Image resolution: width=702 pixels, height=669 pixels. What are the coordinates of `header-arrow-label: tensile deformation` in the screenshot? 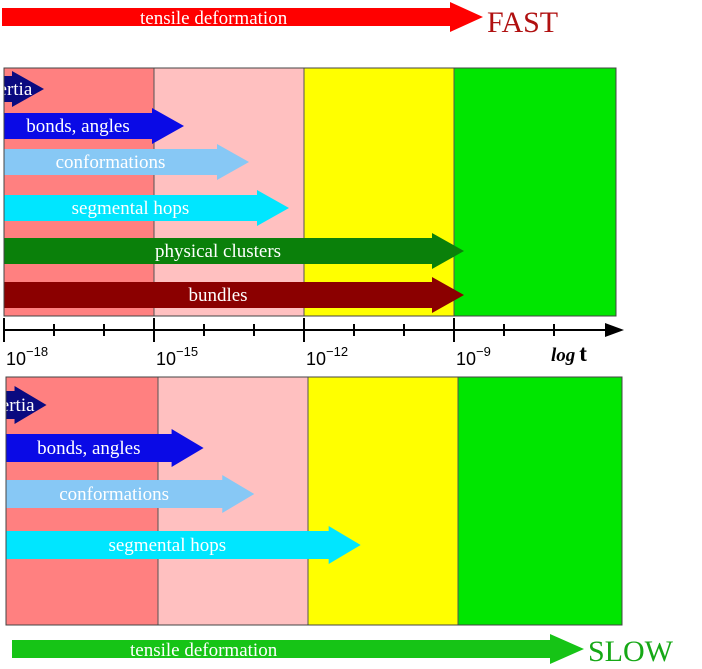 It's located at (214, 18).